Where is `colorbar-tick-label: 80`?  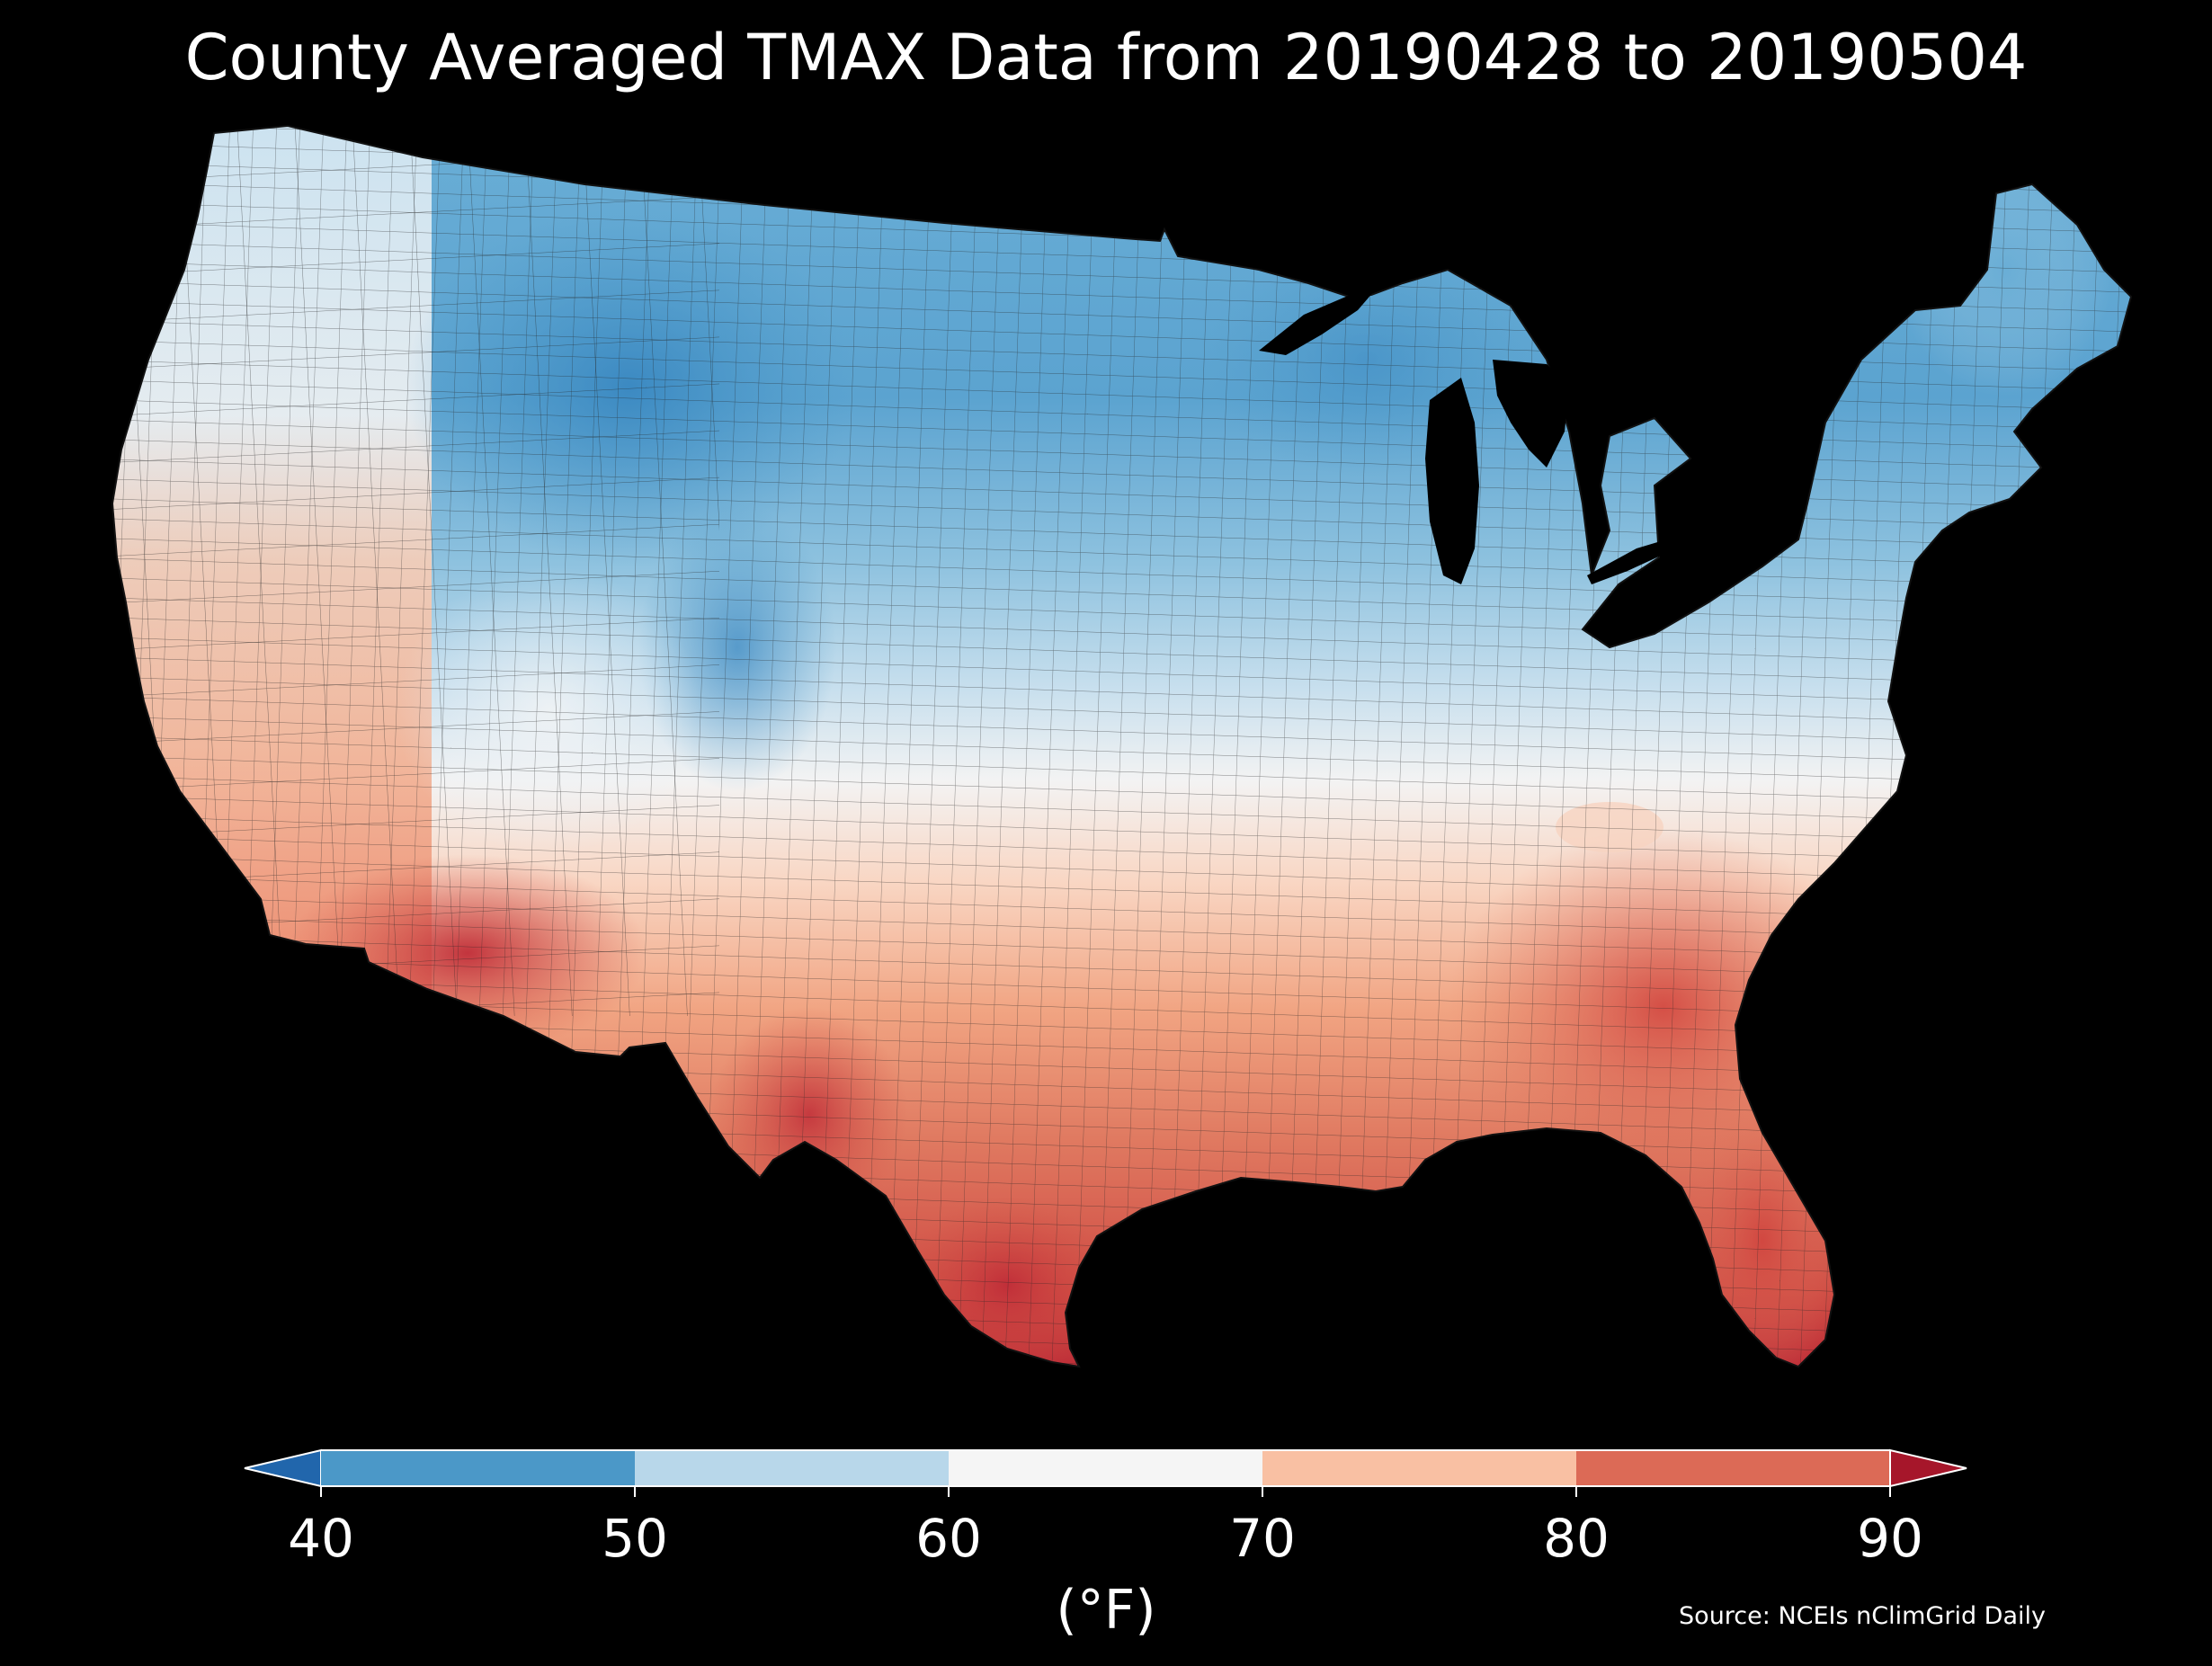
colorbar-tick-label: 80 is located at coordinates (1576, 1538).